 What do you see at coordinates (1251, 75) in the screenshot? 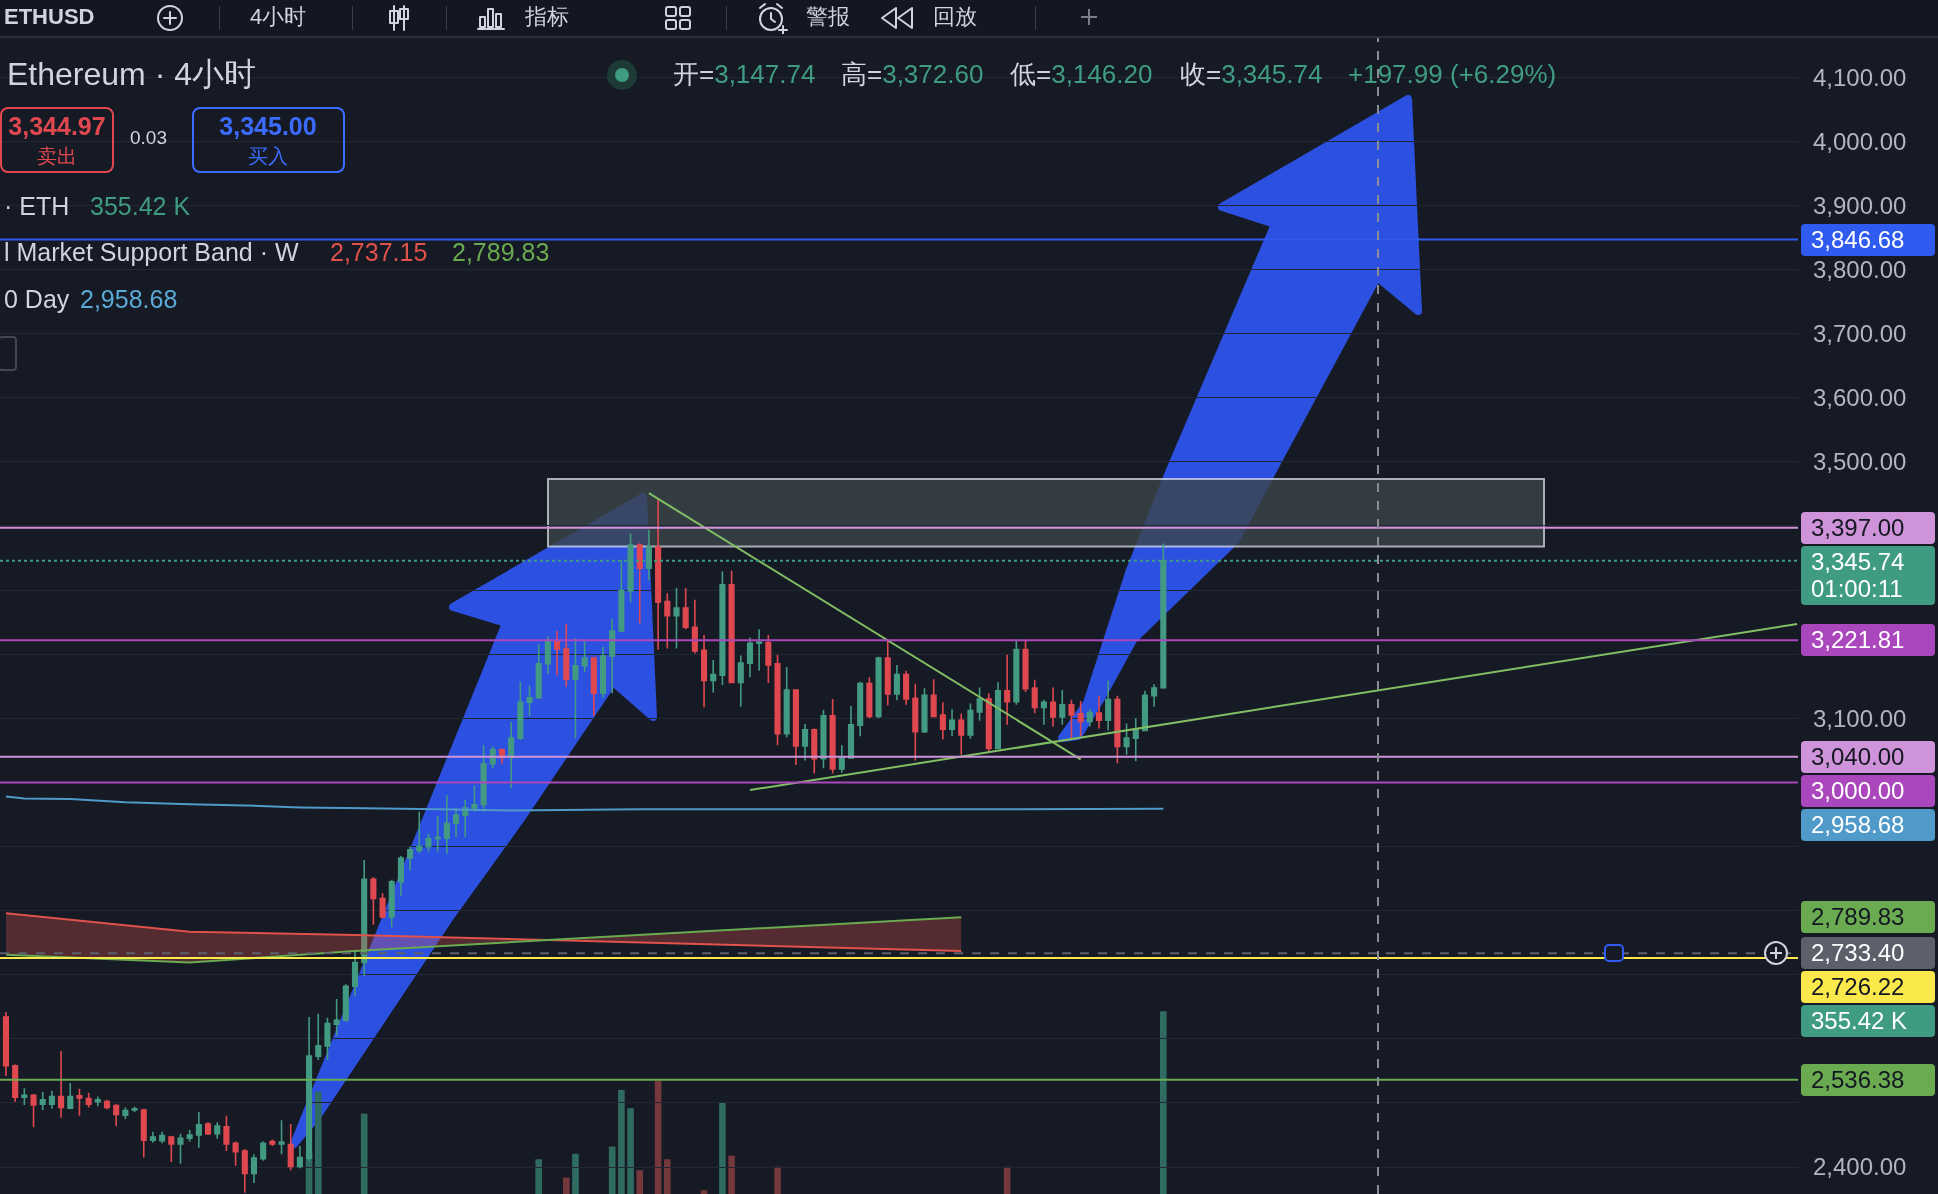
I see `annotation: 收=3,345.74` at bounding box center [1251, 75].